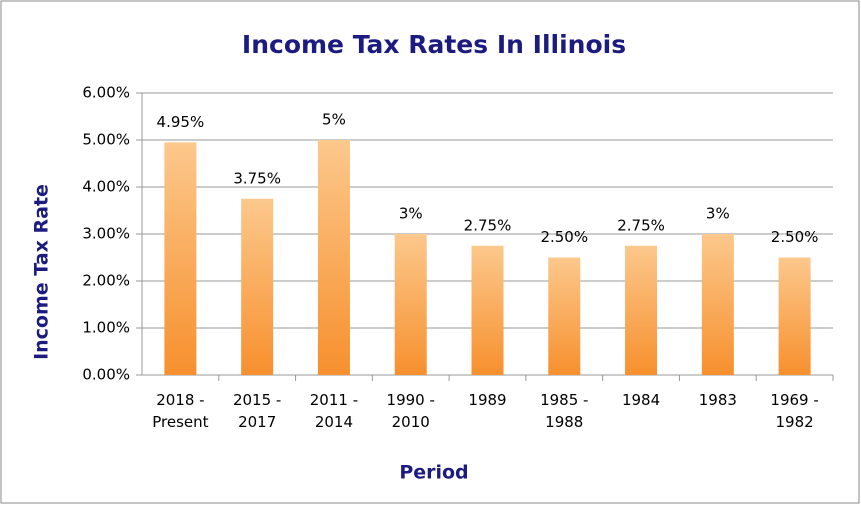 The height and width of the screenshot is (505, 861). I want to click on x-tick-label: 2015 - 2017, so click(257, 411).